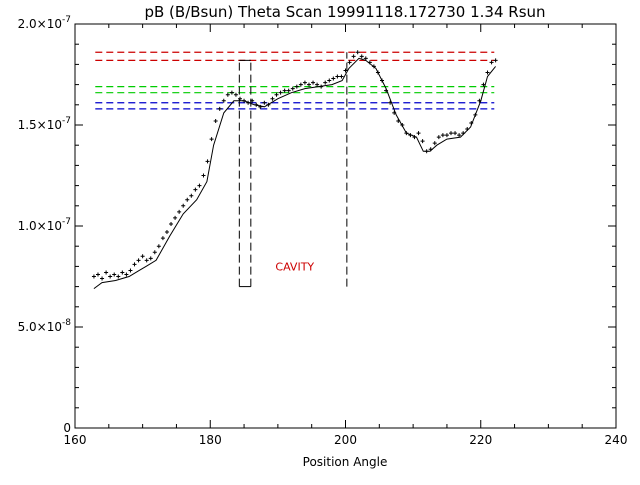 This screenshot has height=485, width=640. I want to click on y-tick-label: 2.0×10⁻⁷, so click(44, 23).